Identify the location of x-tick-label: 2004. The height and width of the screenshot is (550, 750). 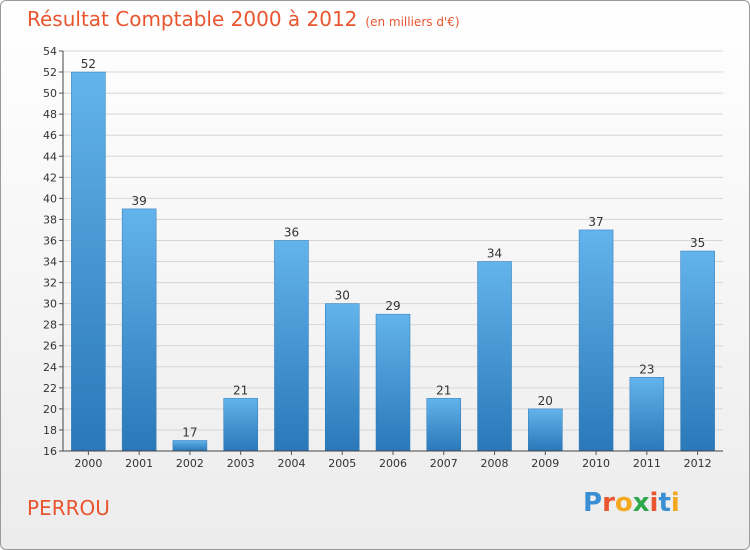
(291, 463).